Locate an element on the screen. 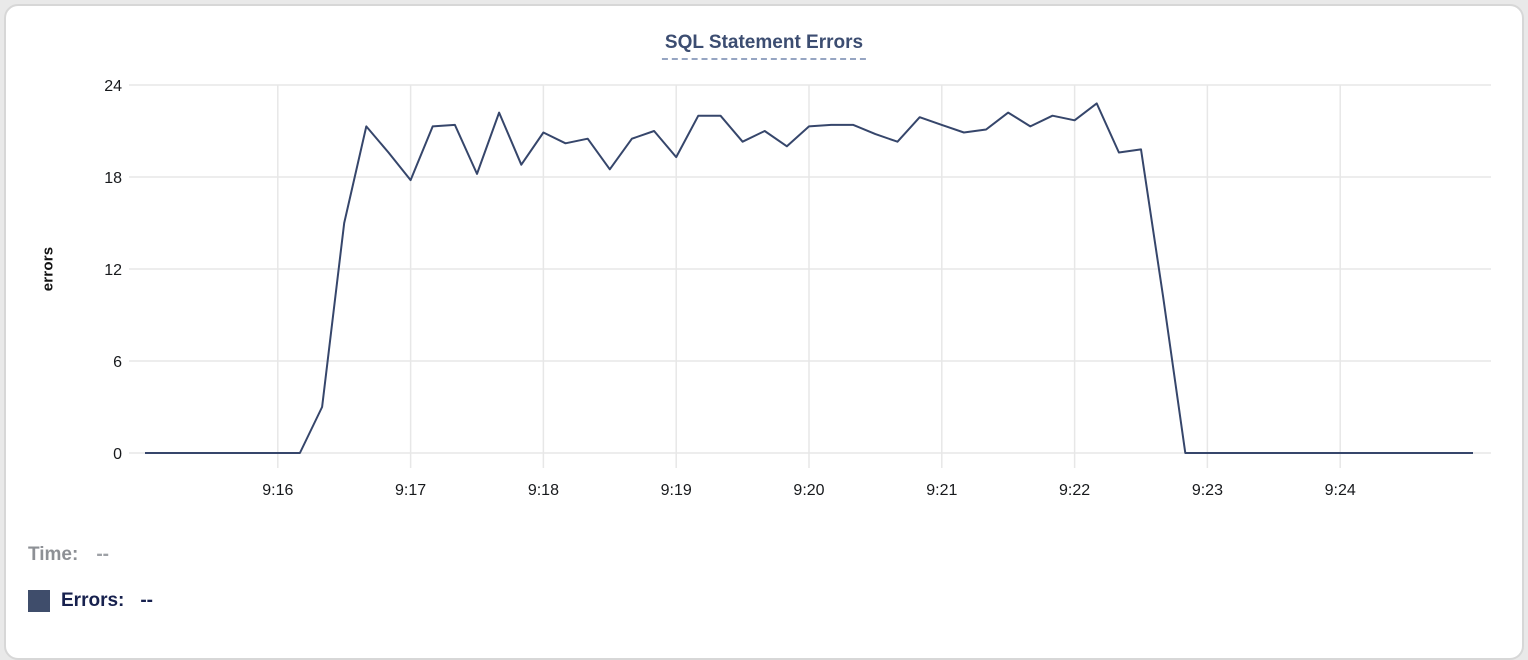 The width and height of the screenshot is (1528, 660). svg-text: 18 is located at coordinates (113, 178).